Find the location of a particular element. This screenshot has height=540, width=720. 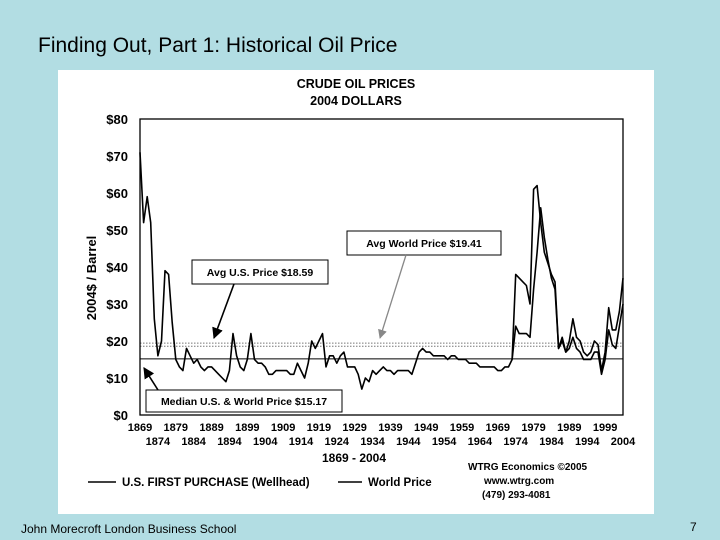

x-tick-label: 1909 is located at coordinates (283, 428).